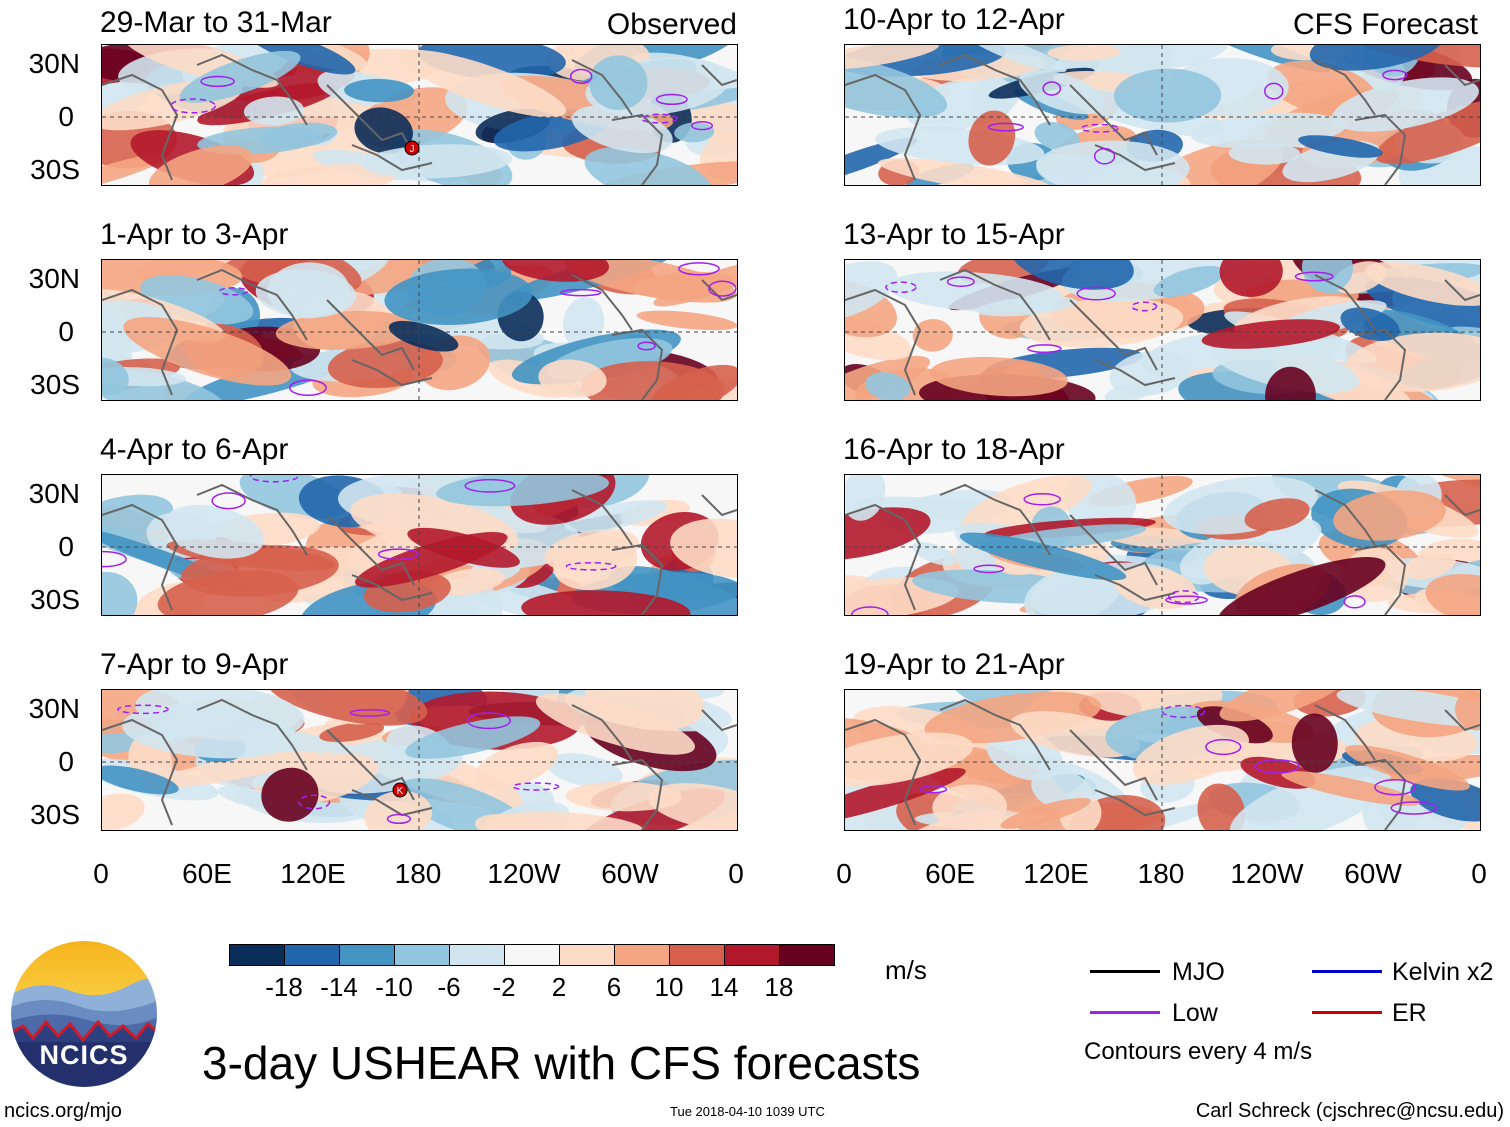  I want to click on legend-label-kelvin: Kelvin x2, so click(1443, 972).